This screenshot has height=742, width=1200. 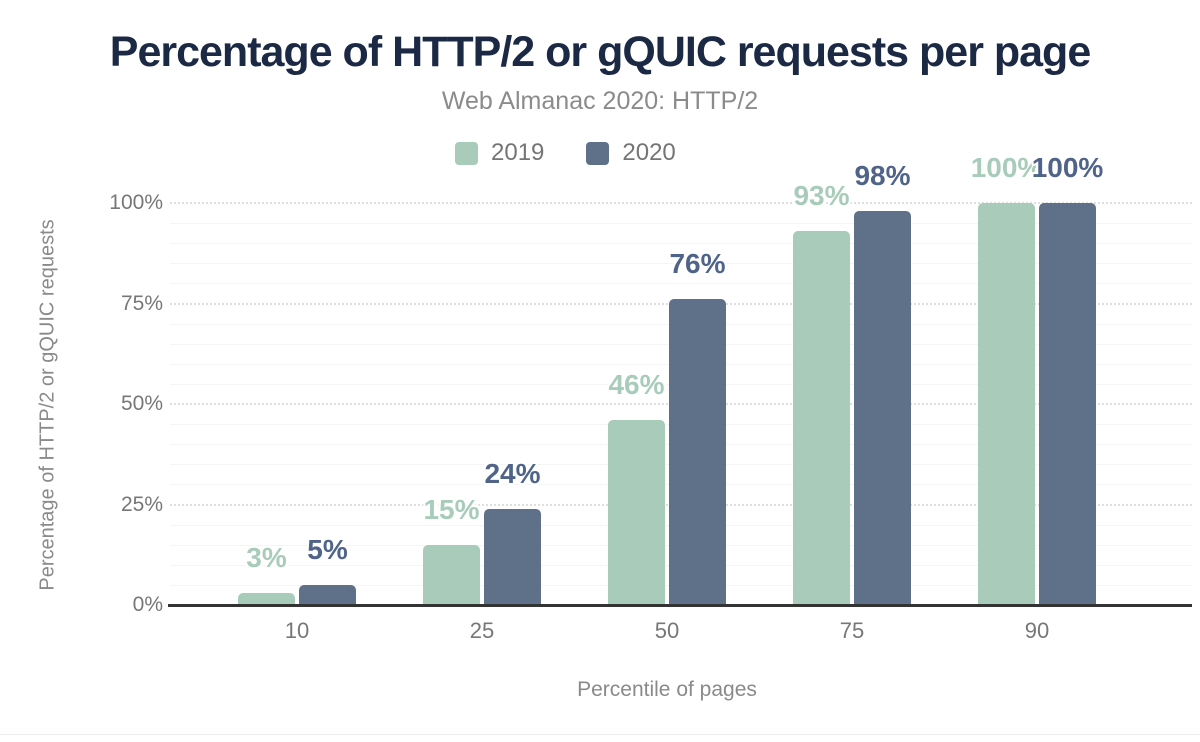 I want to click on bar-2019-p90, so click(x=1006, y=404).